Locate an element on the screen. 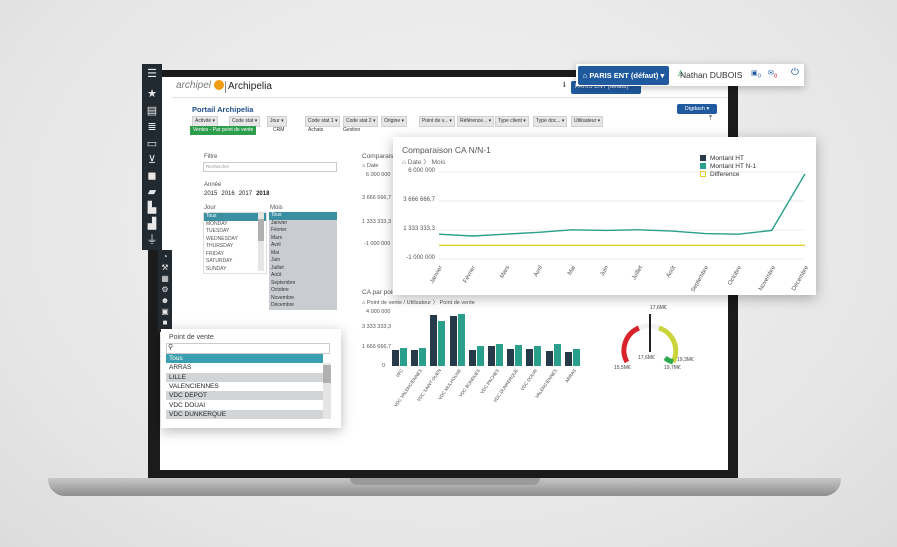 This screenshot has height=547, width=897. subtab: Gestion is located at coordinates (351, 130).